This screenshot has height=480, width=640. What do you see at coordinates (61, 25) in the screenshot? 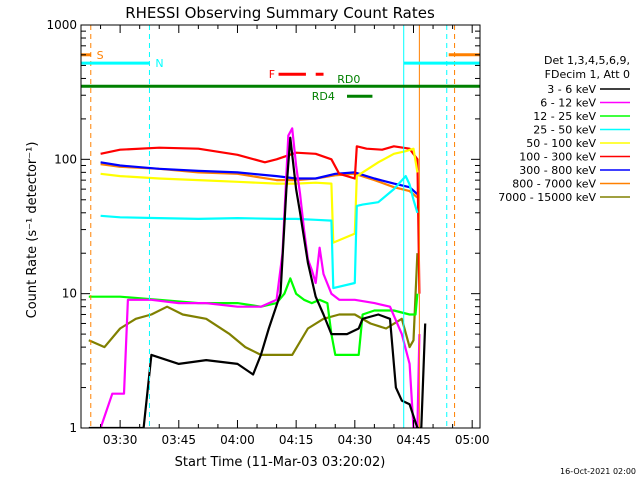
I see `y-tick-label: 1000` at bounding box center [61, 25].